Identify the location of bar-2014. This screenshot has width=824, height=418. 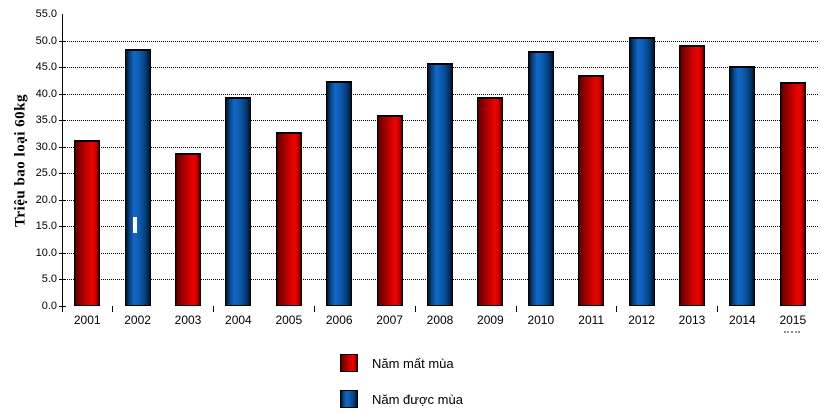
(742, 185).